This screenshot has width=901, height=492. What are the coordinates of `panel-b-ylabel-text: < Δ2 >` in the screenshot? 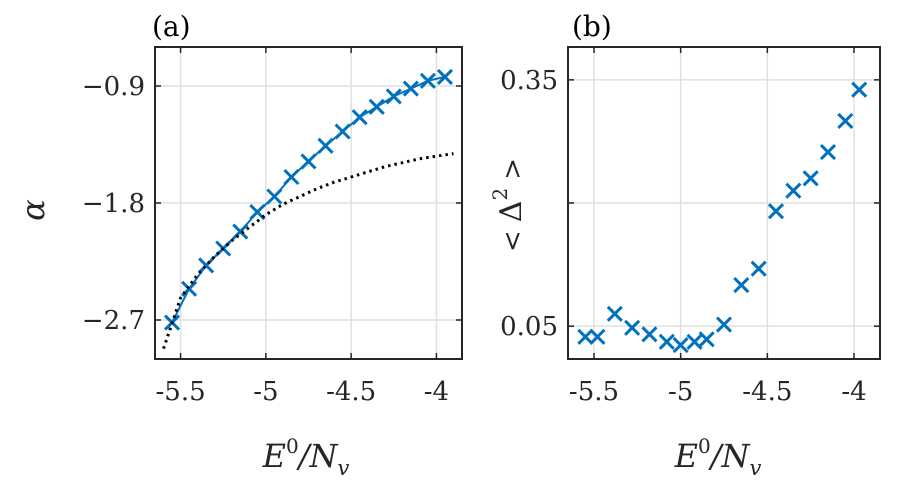 It's located at (508, 205).